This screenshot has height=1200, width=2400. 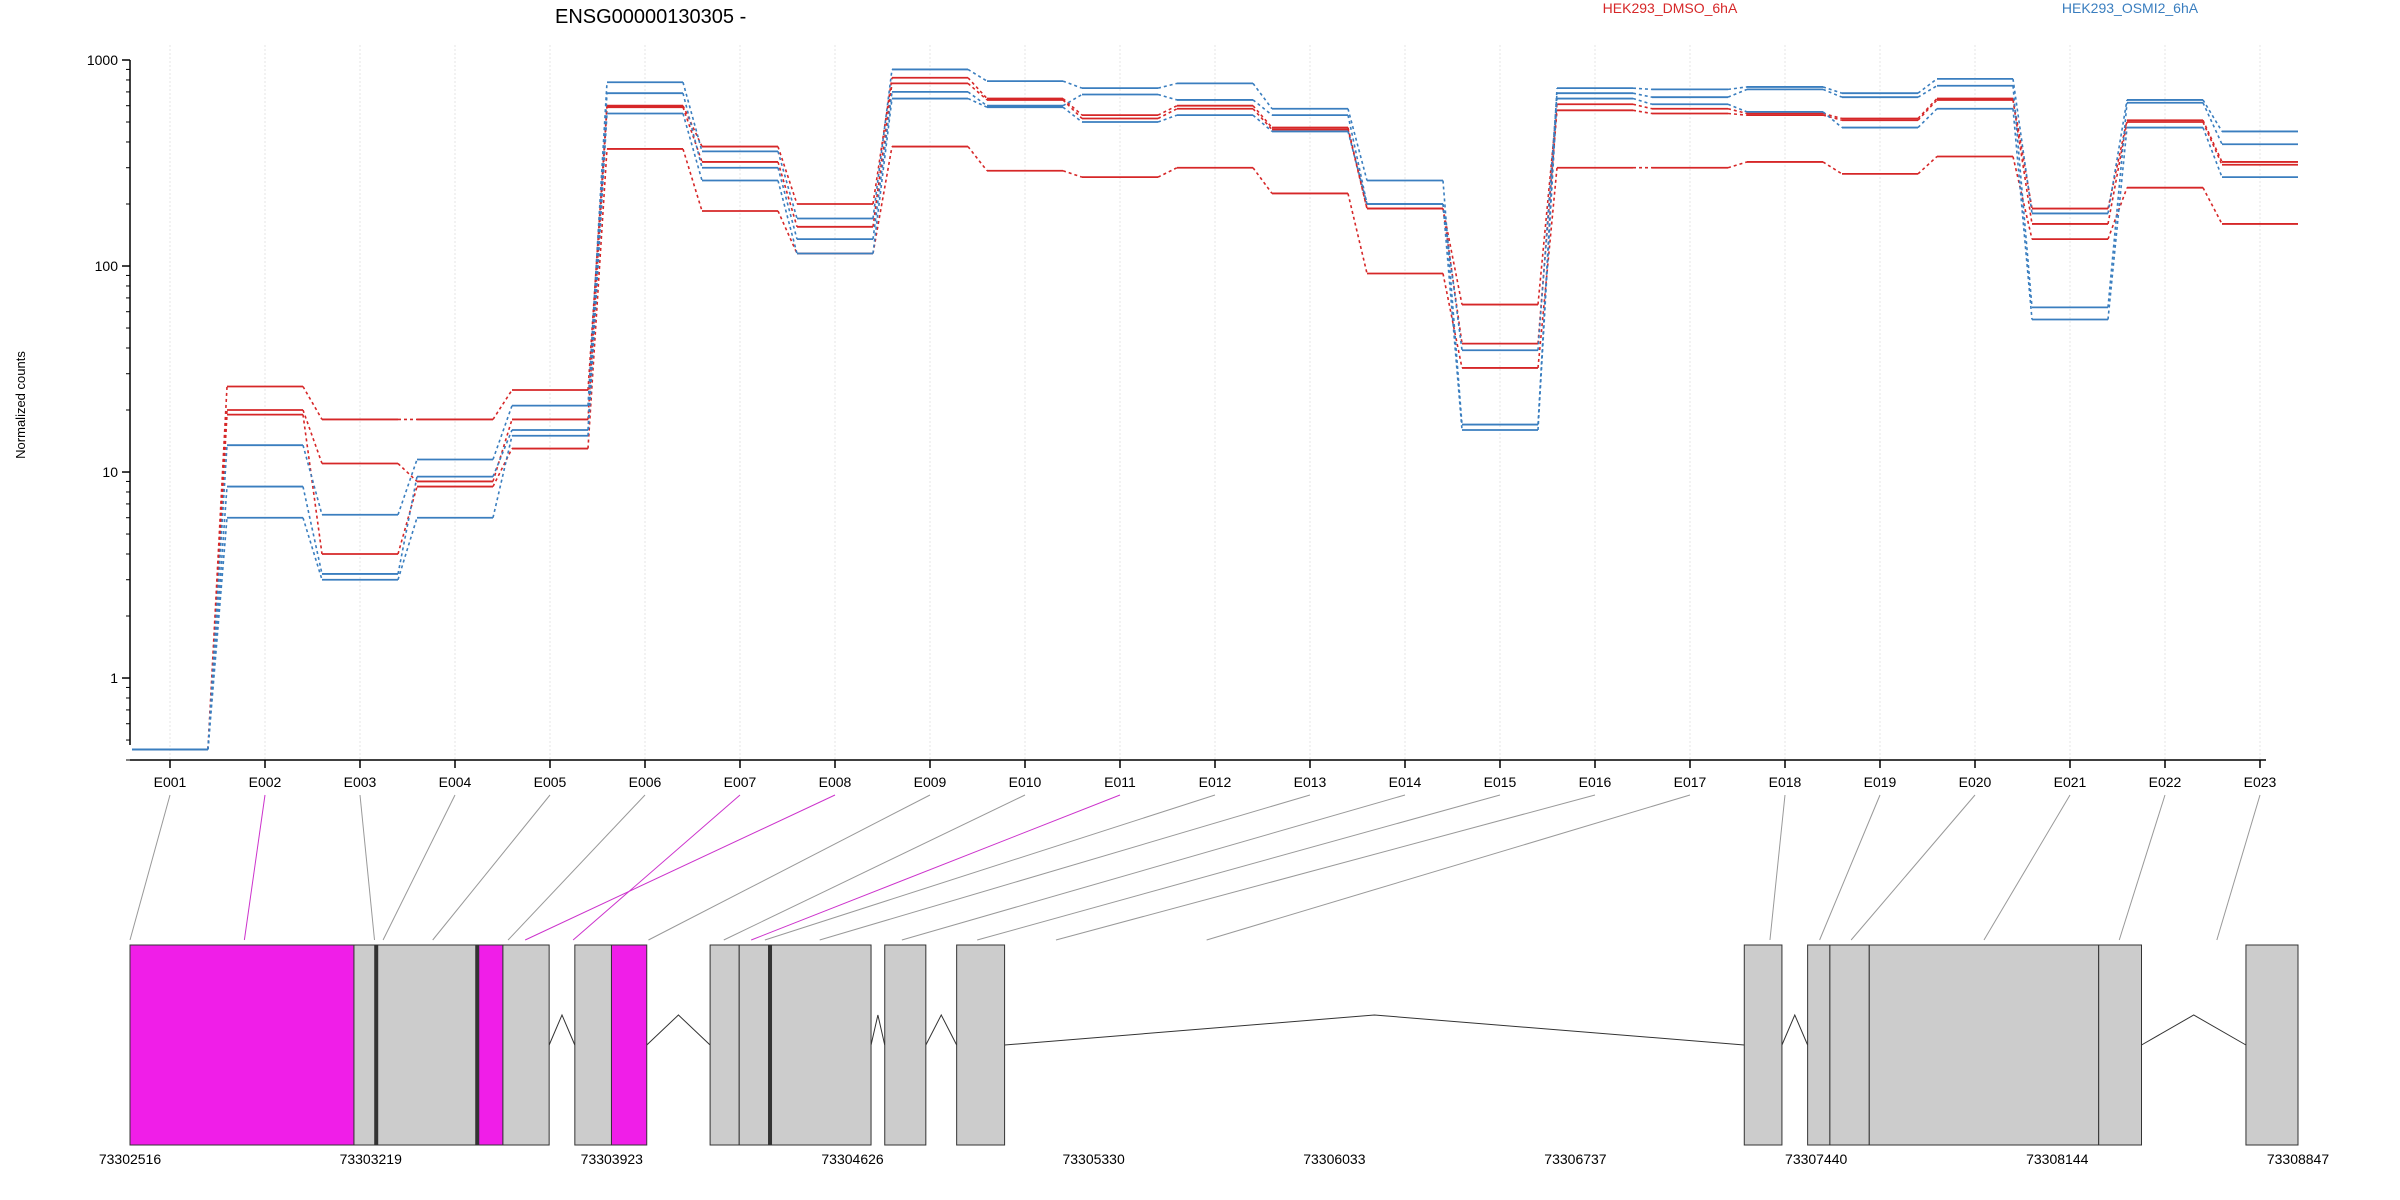 What do you see at coordinates (1500, 782) in the screenshot?
I see `x-tick-label-e015: E015` at bounding box center [1500, 782].